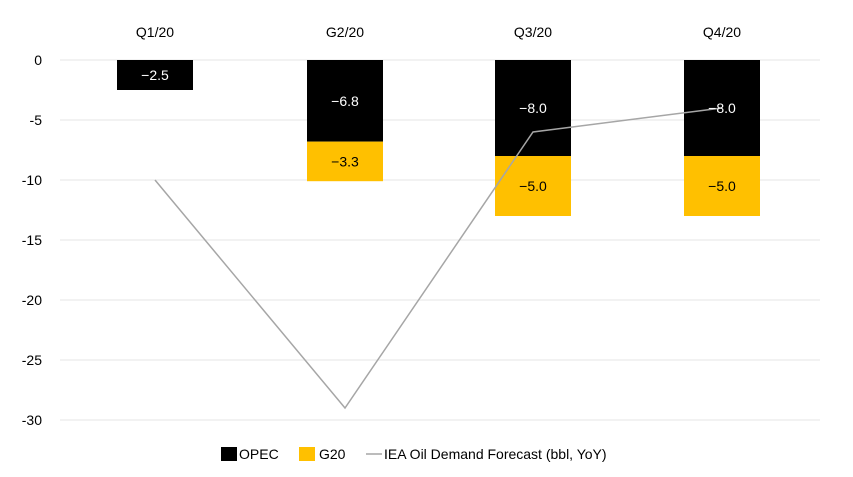 The image size is (853, 477). I want to click on data-label: −2.5, so click(155, 75).